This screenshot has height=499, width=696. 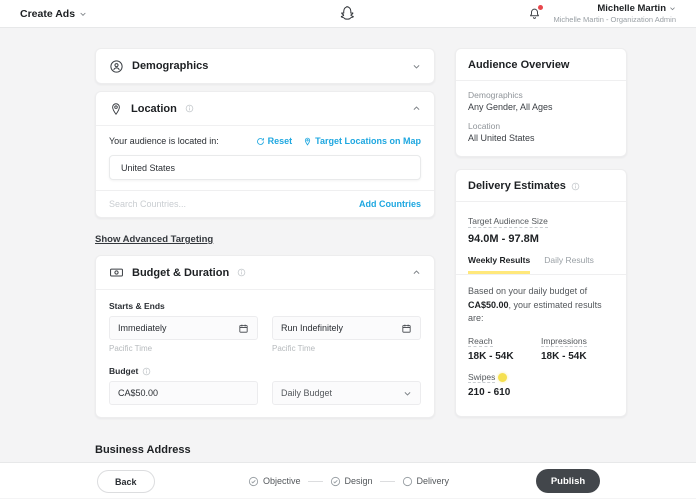 I want to click on top-bar: Create Ads Michelle Martin, so click(x=348, y=14).